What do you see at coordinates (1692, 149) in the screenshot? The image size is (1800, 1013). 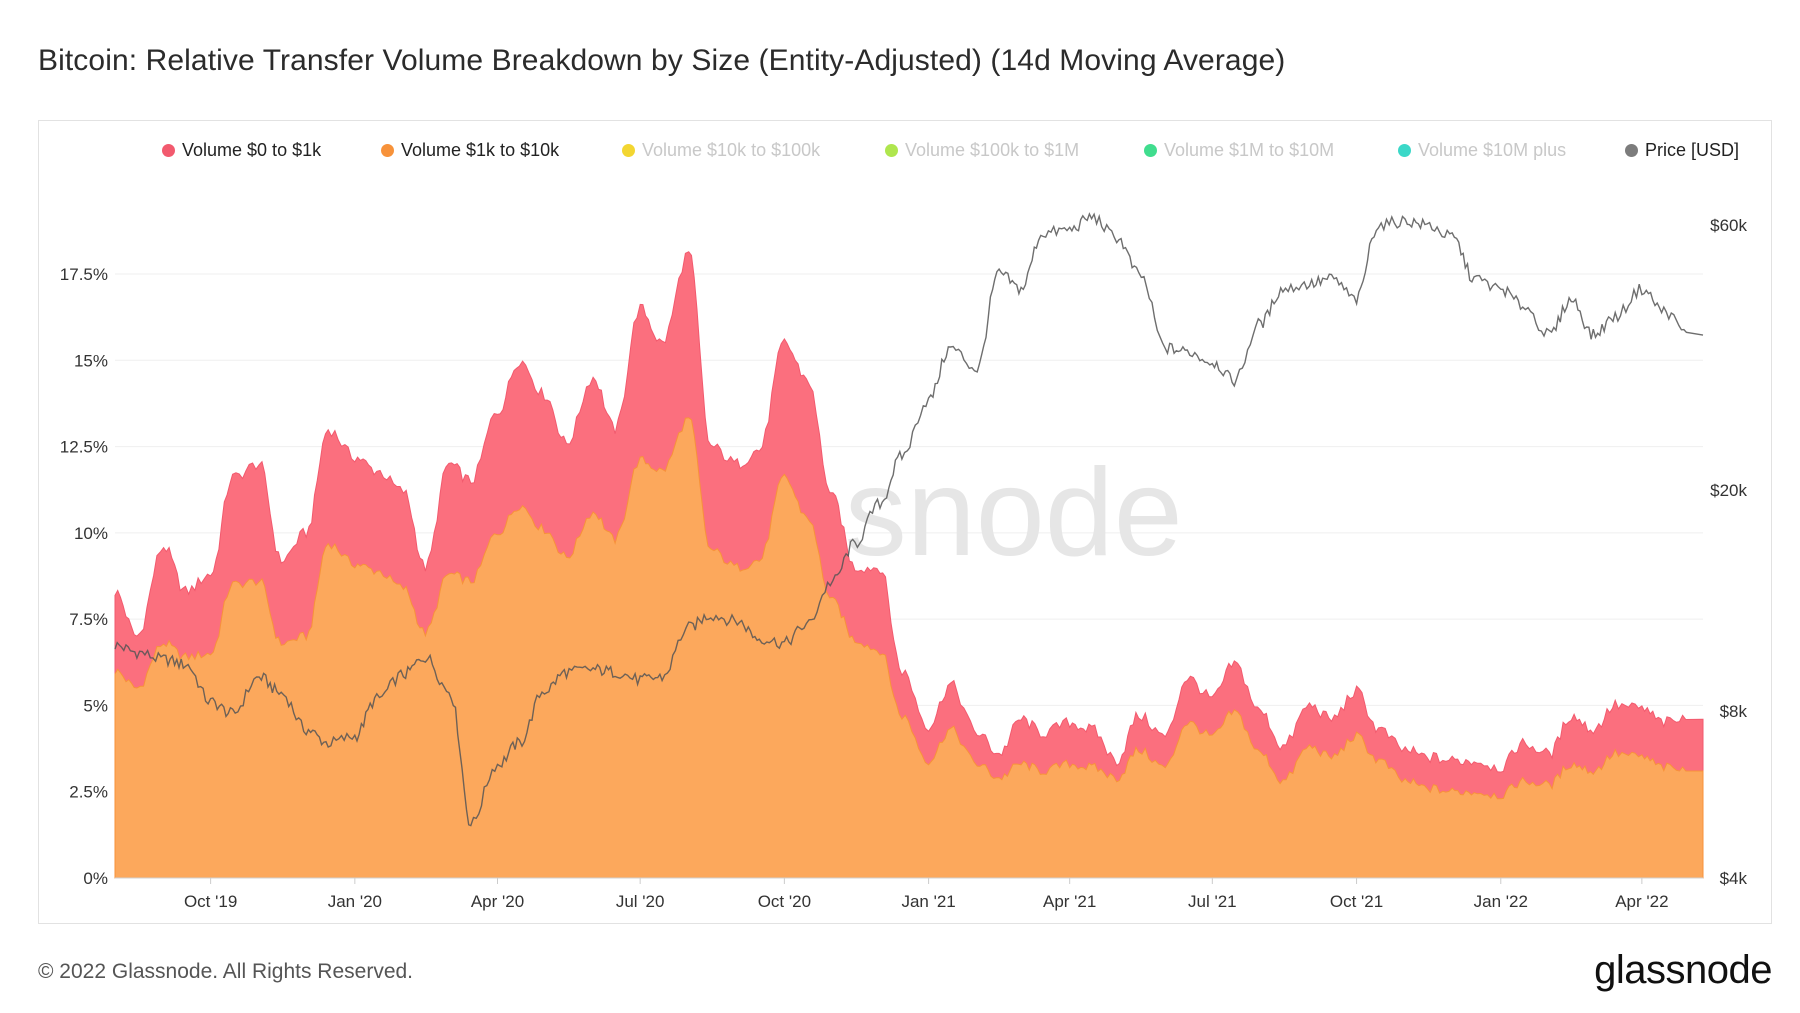 I see `legend-label: Price [USD]` at bounding box center [1692, 149].